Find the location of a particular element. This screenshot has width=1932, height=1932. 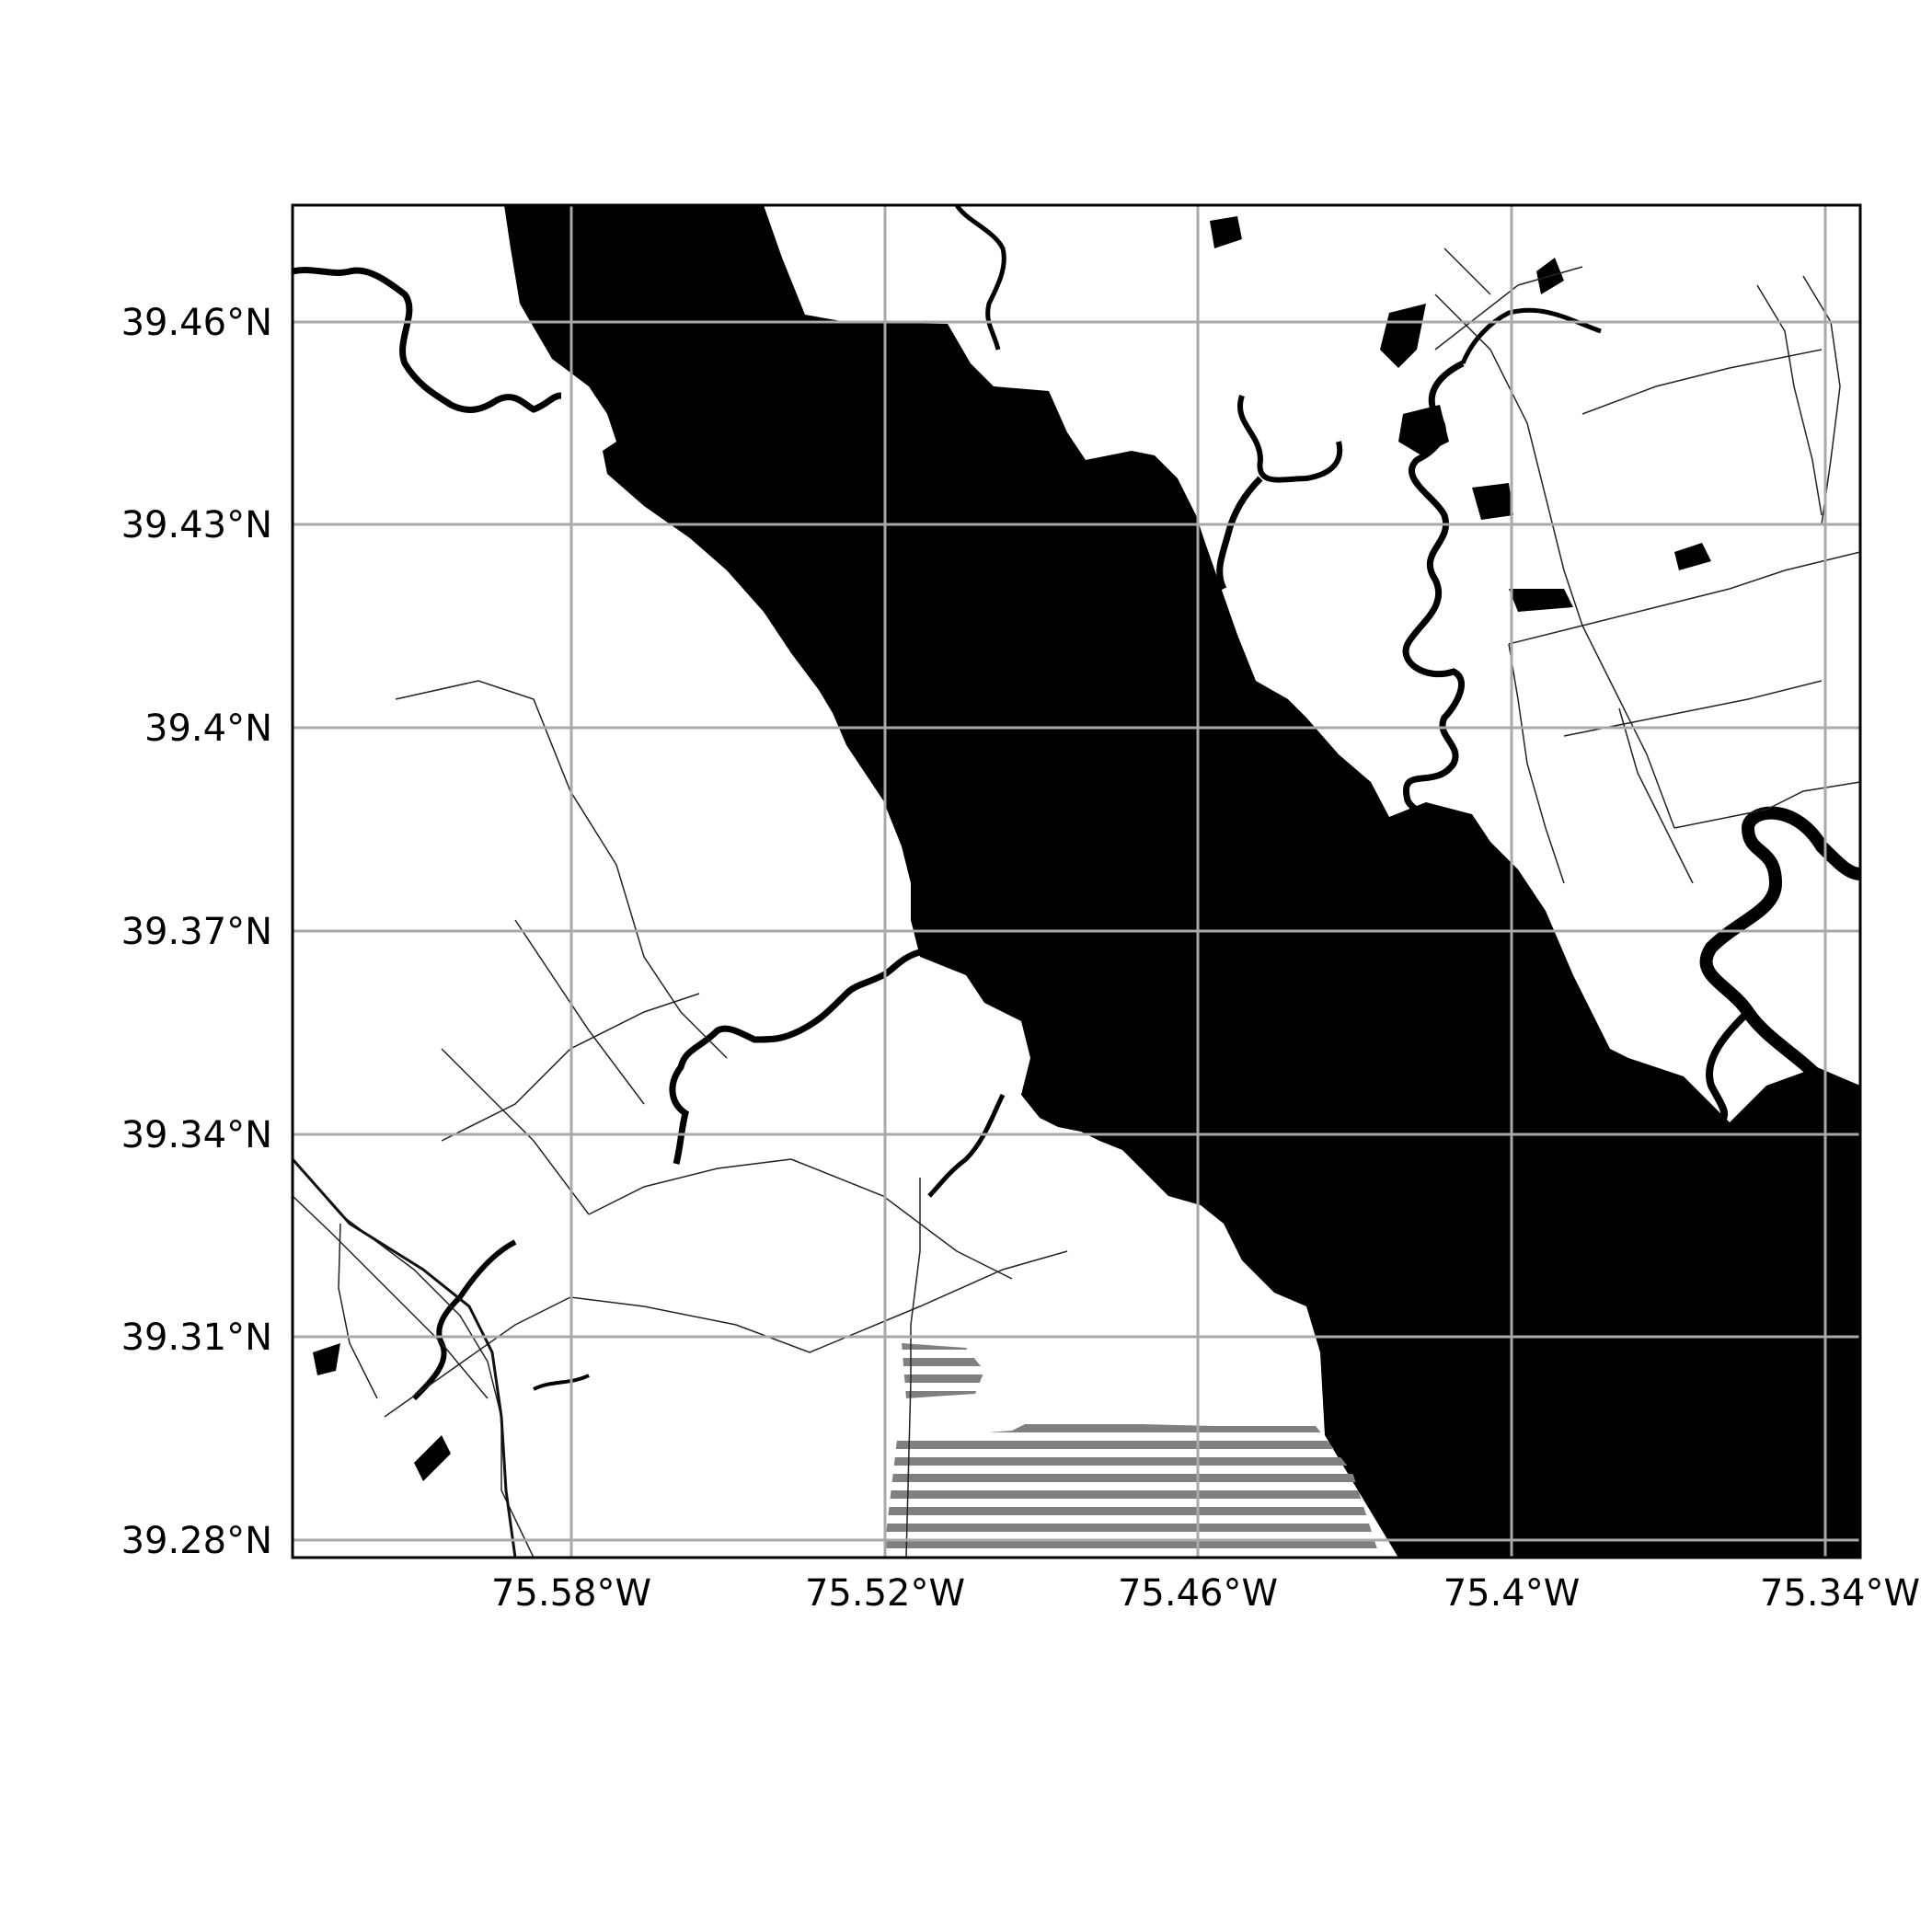

river-east-south is located at coordinates (1239, 533).